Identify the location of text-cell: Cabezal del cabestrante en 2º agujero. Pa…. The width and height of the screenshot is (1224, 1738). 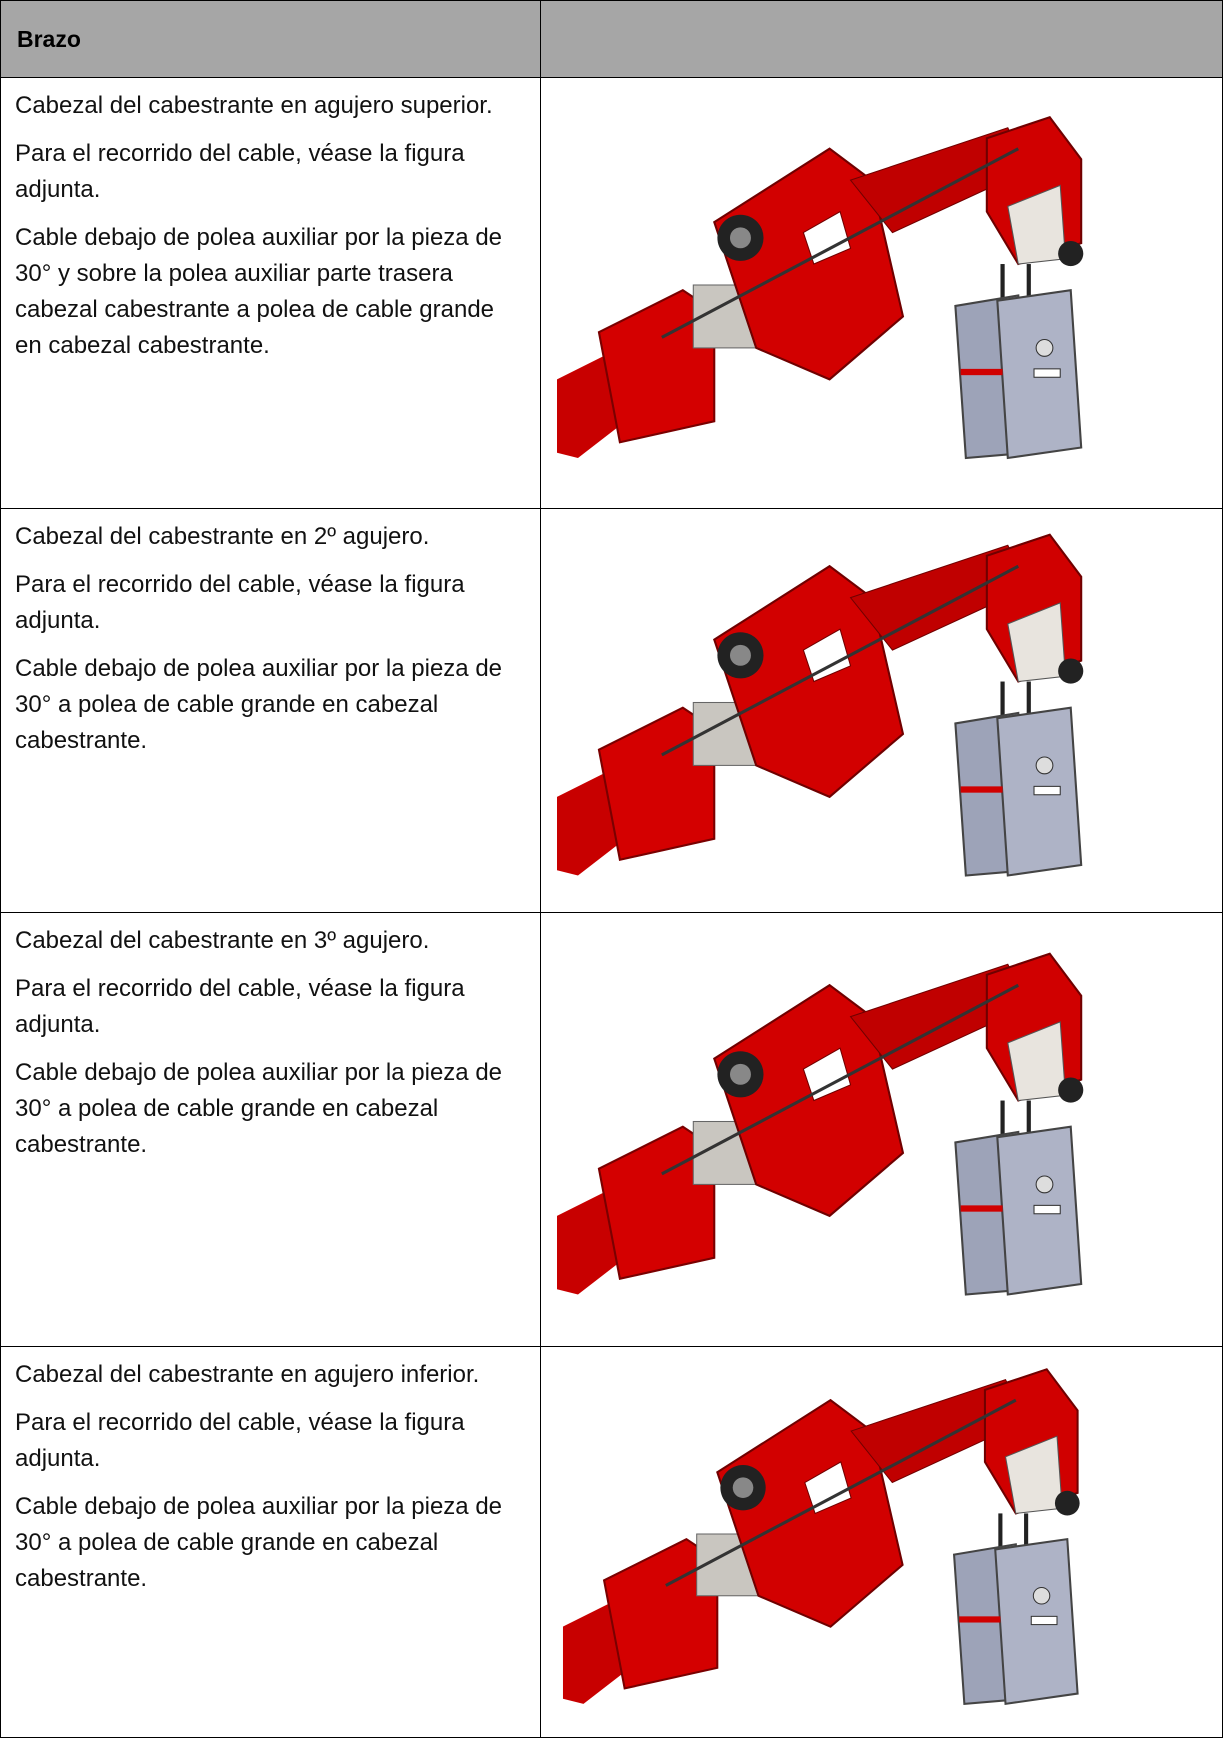
(270, 710).